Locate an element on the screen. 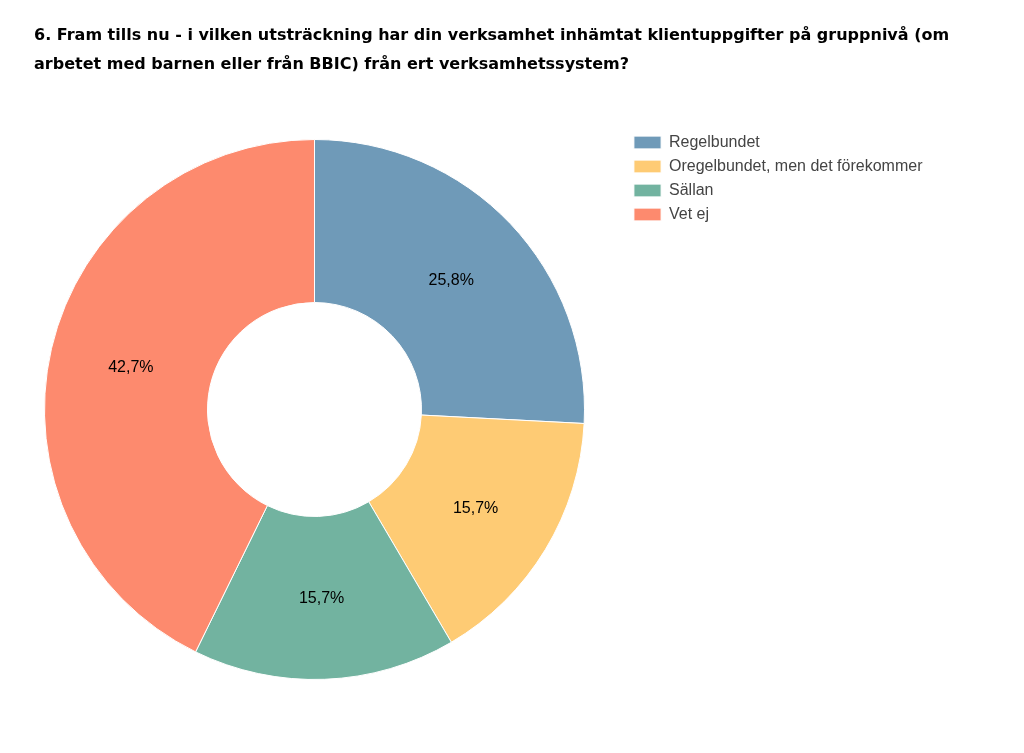 The height and width of the screenshot is (753, 1024). data-label: 42,7% is located at coordinates (131, 367).